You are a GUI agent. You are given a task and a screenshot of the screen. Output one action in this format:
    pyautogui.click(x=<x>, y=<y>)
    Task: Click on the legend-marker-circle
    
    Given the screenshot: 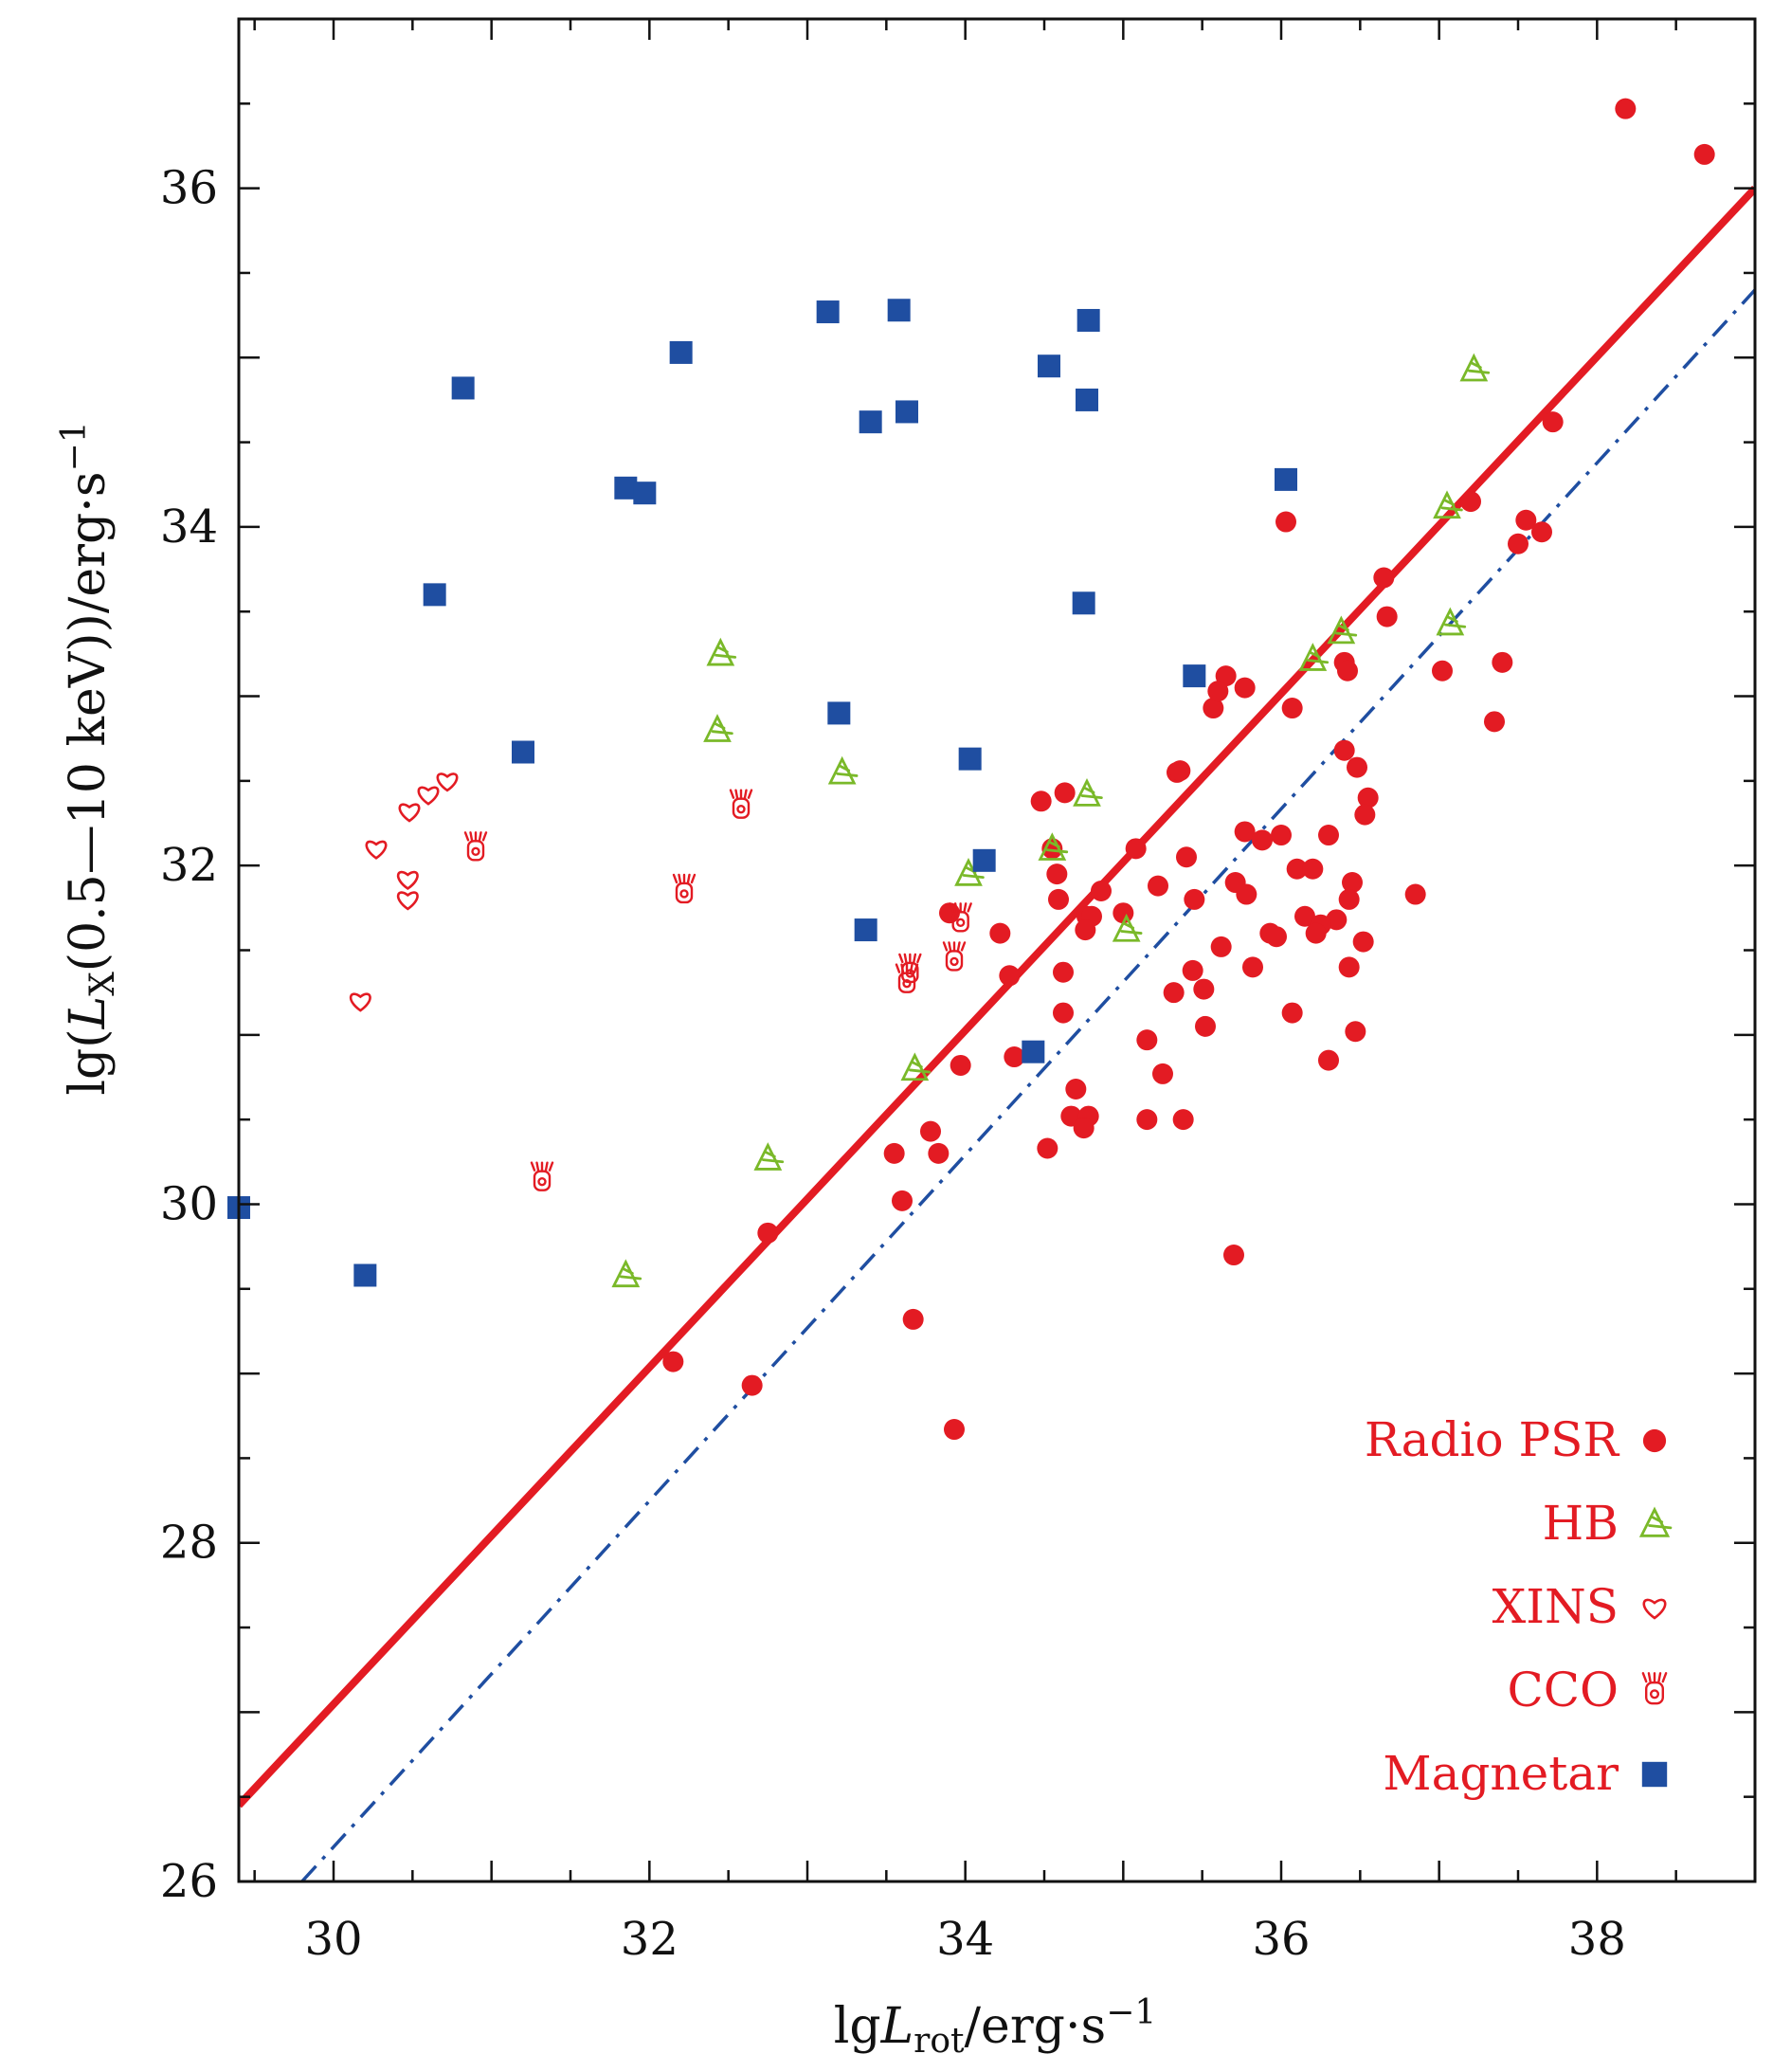 What is the action you would take?
    pyautogui.click(x=1654, y=1440)
    